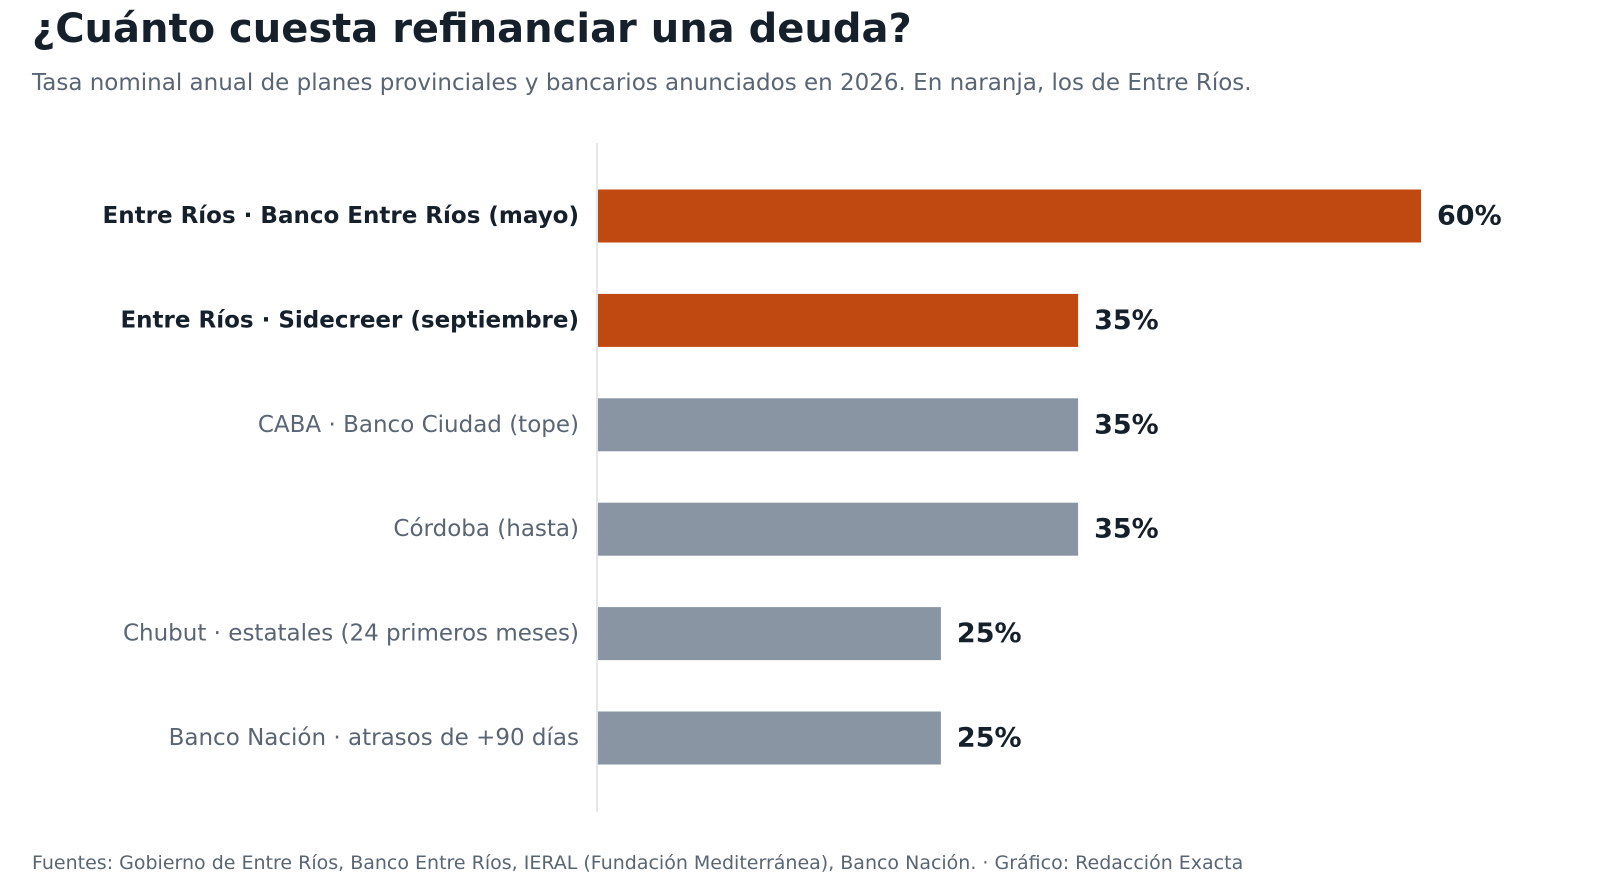 This screenshot has height=896, width=1600. I want to click on chart-title: ¿Cuánto cuesta refinanciar una deuda?, so click(472, 29).